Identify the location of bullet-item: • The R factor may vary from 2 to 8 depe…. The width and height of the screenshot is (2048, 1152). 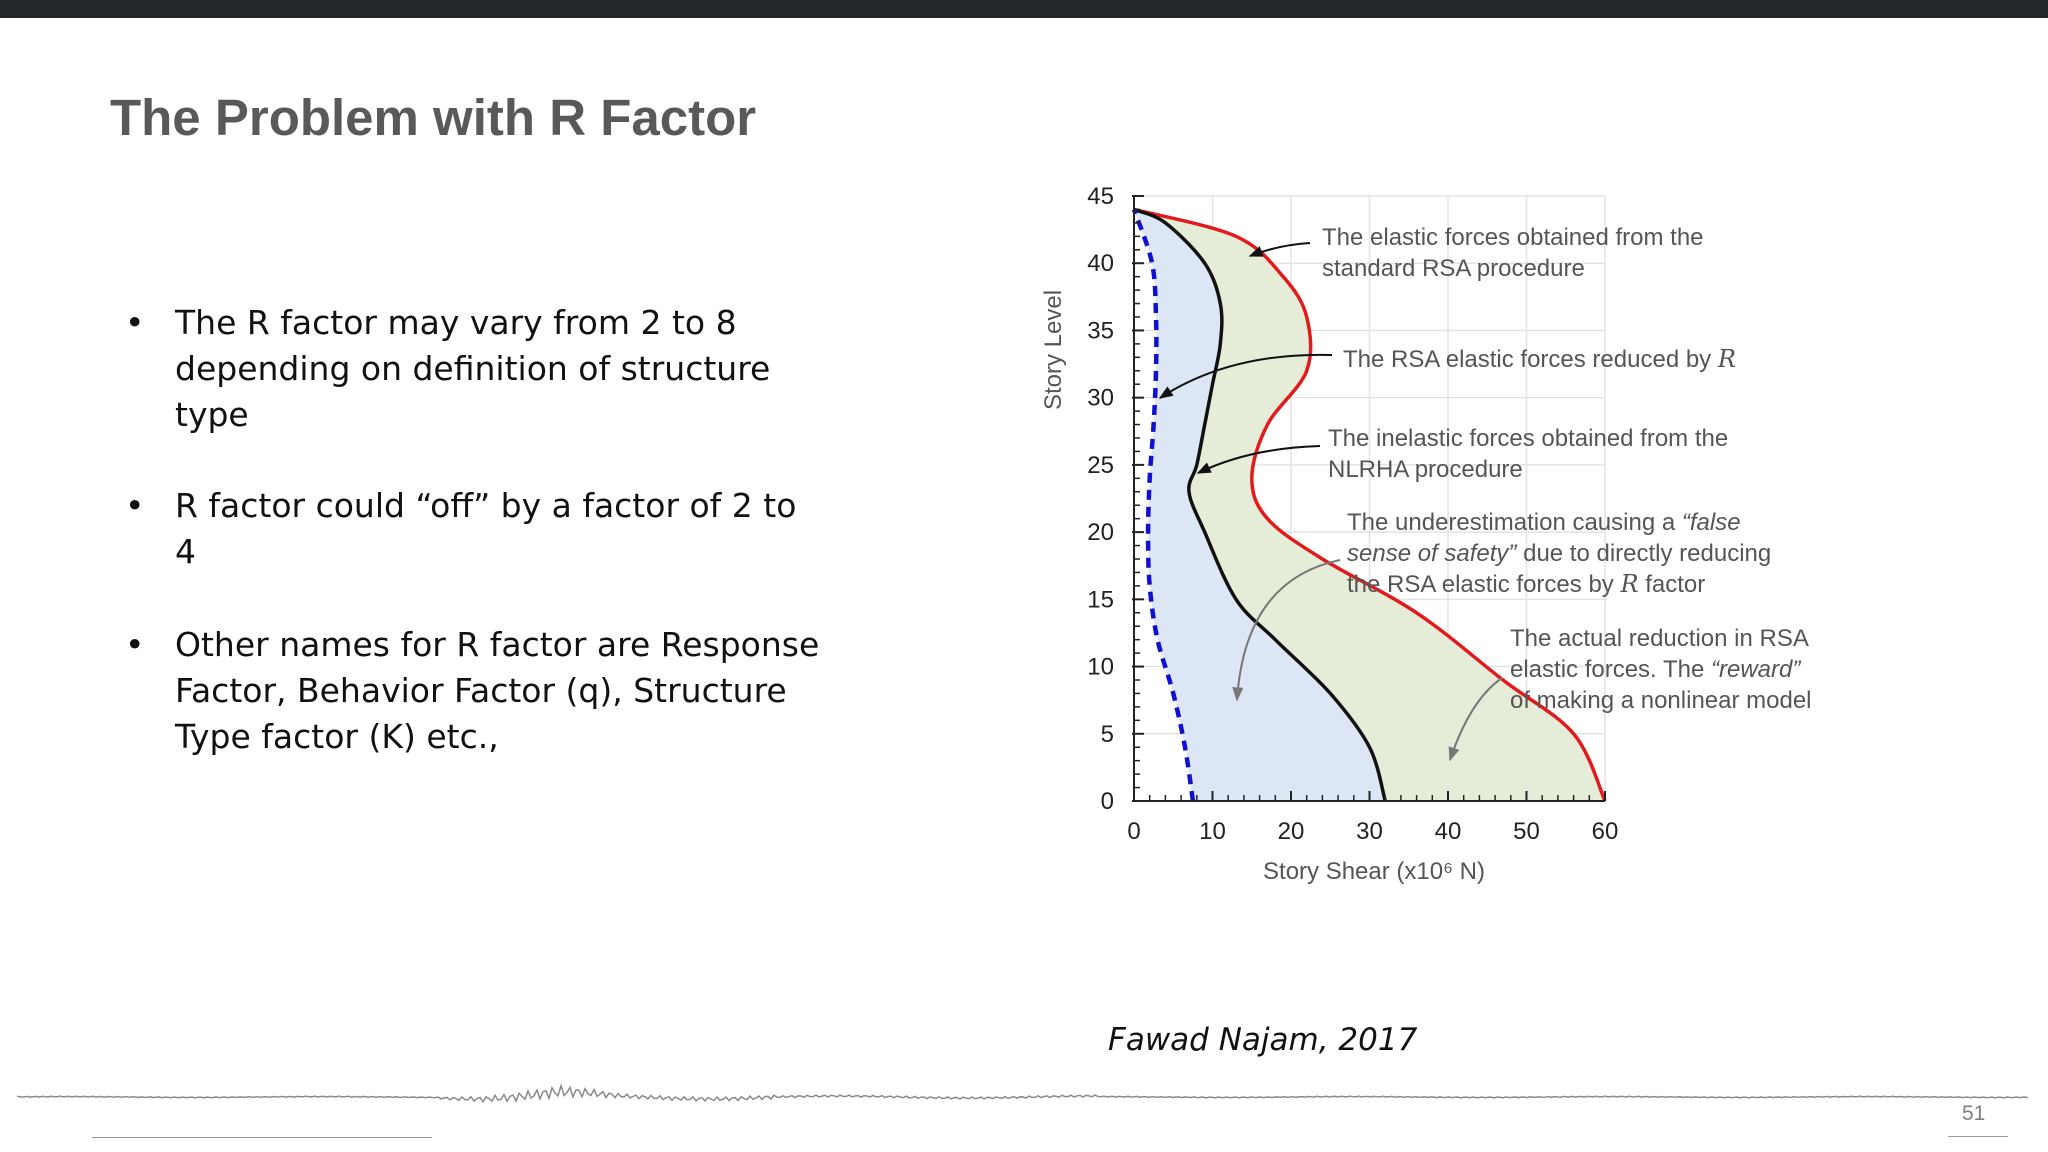
(475, 369).